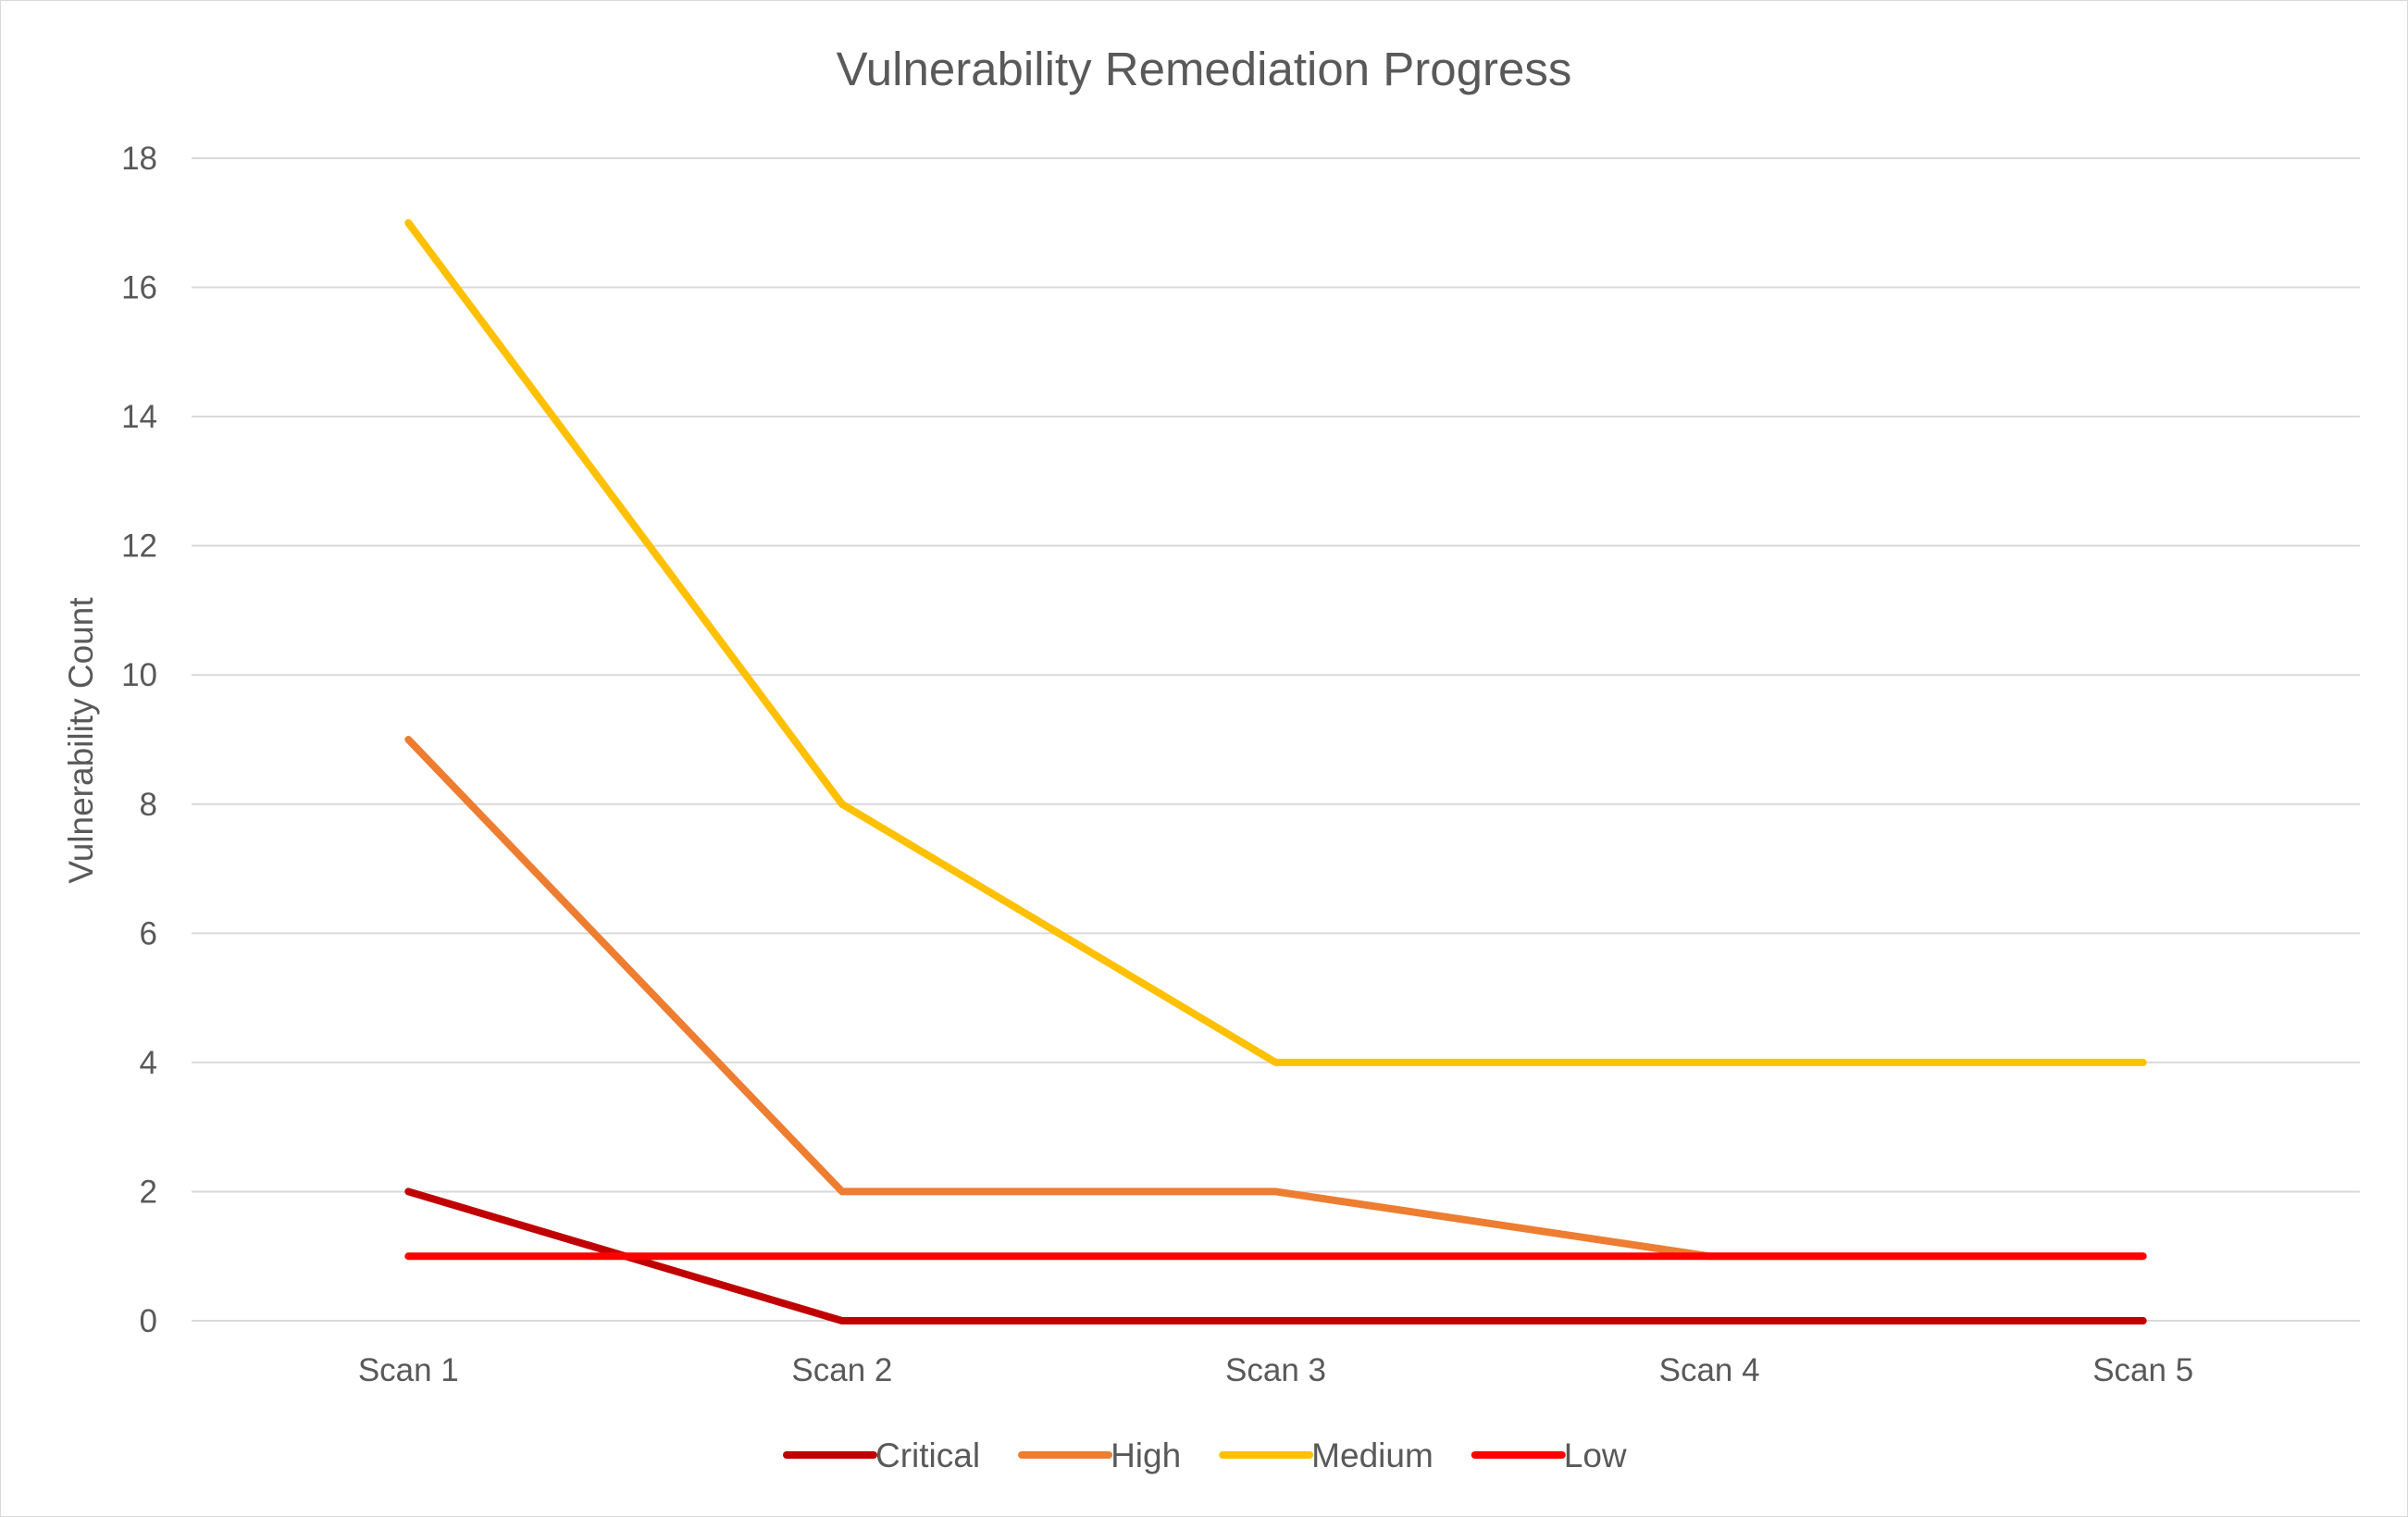 This screenshot has height=1517, width=2408. I want to click on y-tick-label: 4, so click(148, 1063).